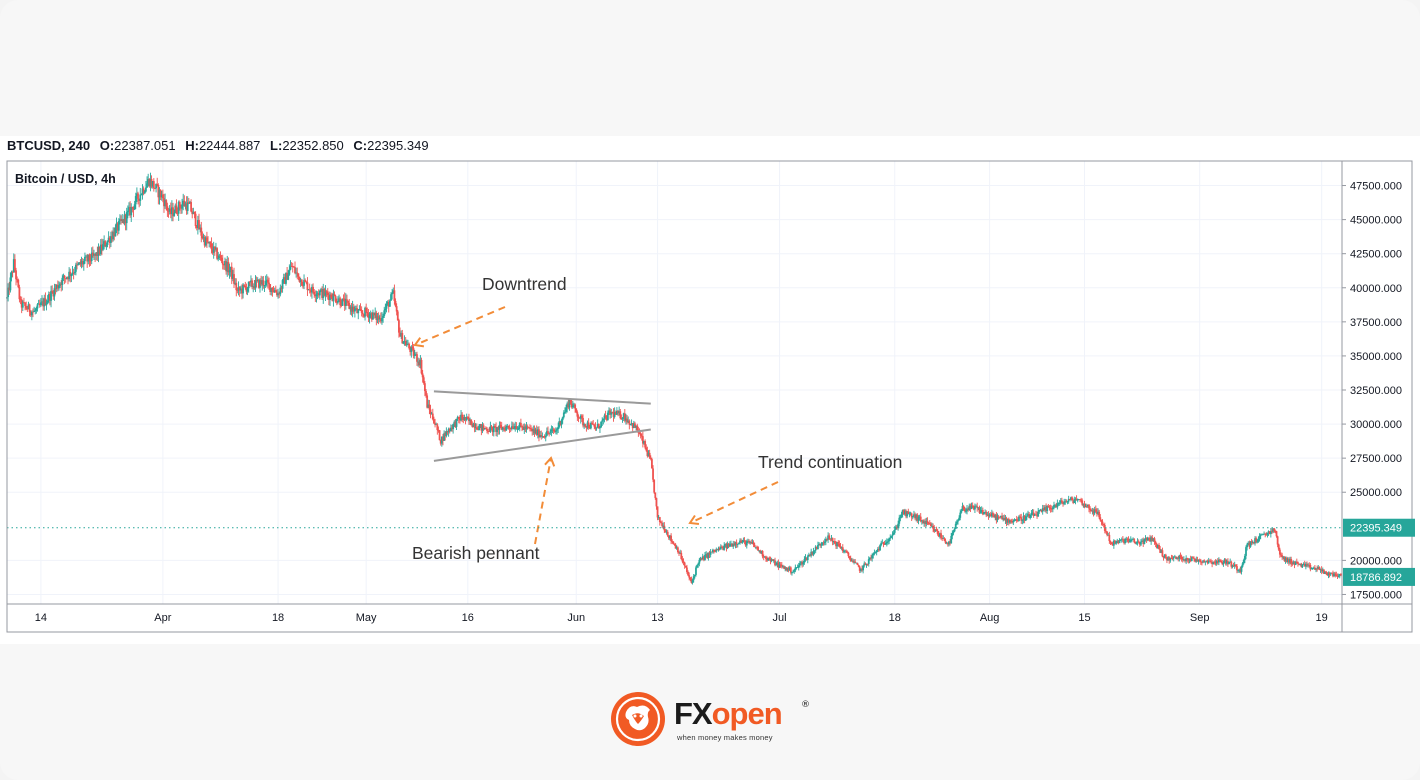 This screenshot has height=780, width=1420. Describe the element at coordinates (780, 618) in the screenshot. I see `x-tick-label: Jul` at that location.